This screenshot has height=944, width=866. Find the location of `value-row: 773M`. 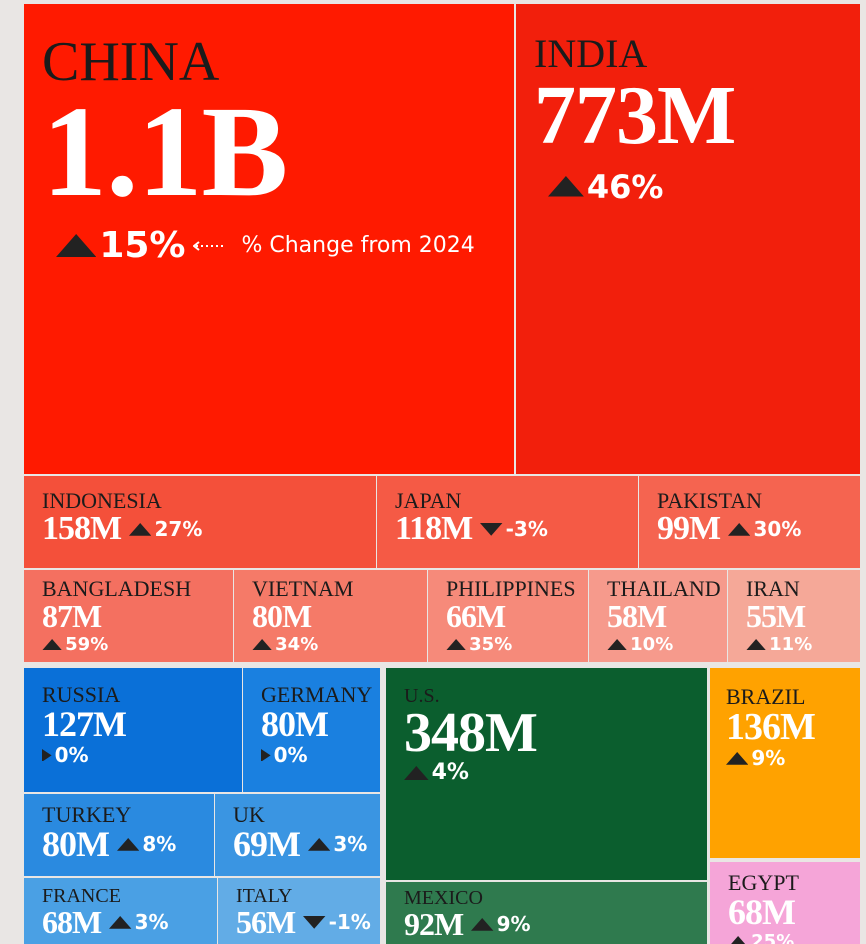

value-row: 773M is located at coordinates (697, 116).